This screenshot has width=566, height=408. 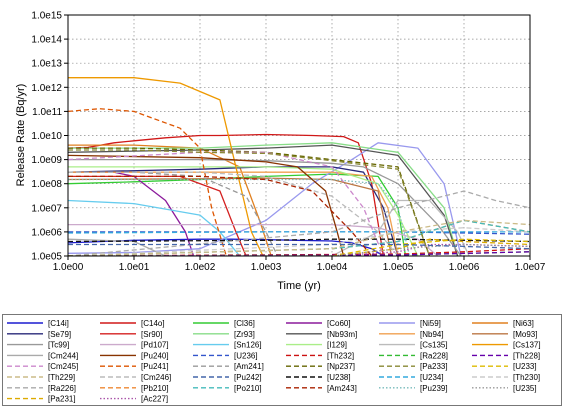 I want to click on legend-entry: [Nb94], so click(x=411, y=334).